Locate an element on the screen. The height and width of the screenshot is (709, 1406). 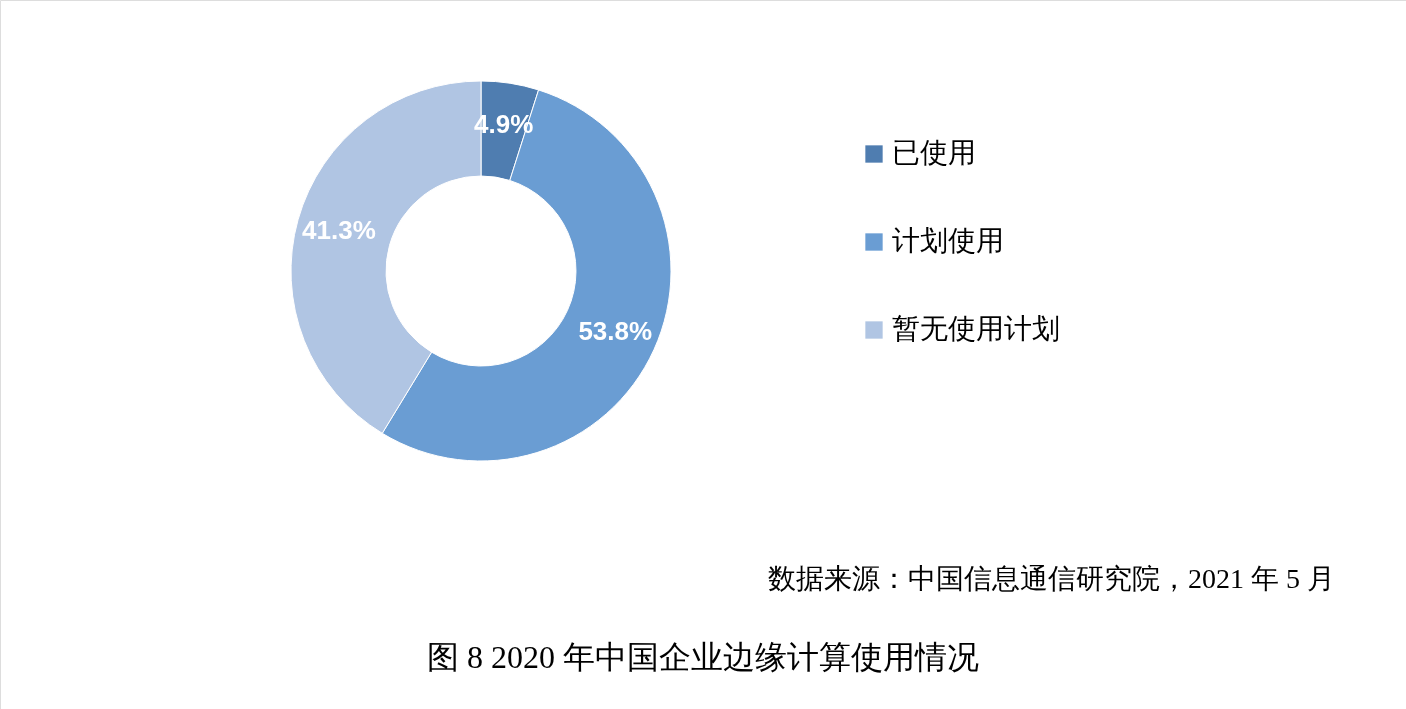
legend-label: 暂无使用计划 is located at coordinates (976, 328).